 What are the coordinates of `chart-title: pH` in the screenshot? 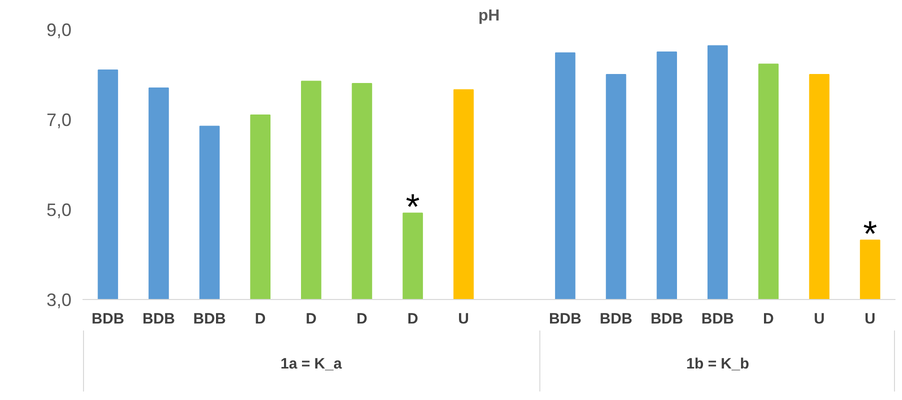 It's located at (489, 16).